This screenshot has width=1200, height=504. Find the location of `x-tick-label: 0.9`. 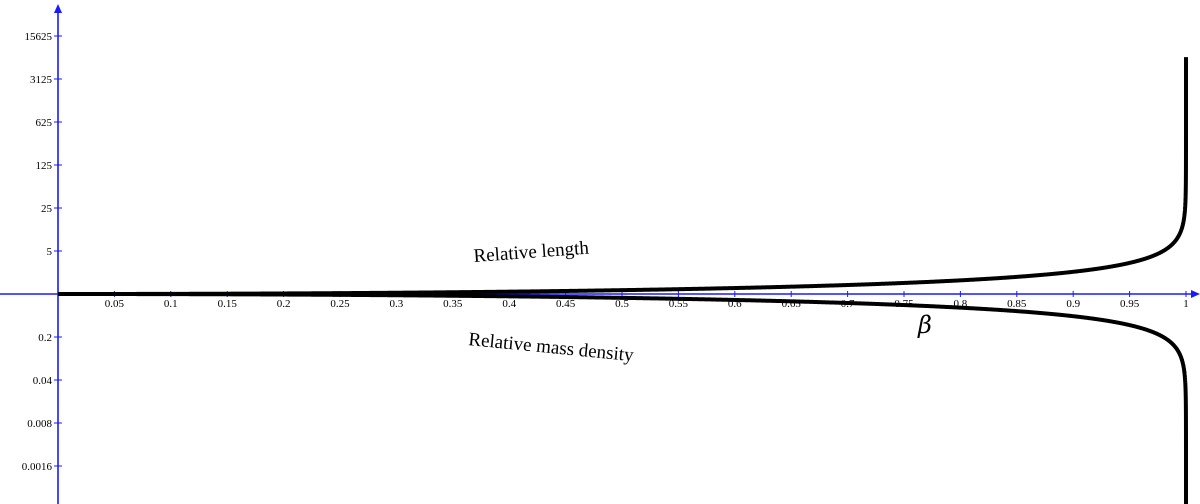

x-tick-label: 0.9 is located at coordinates (1073, 304).